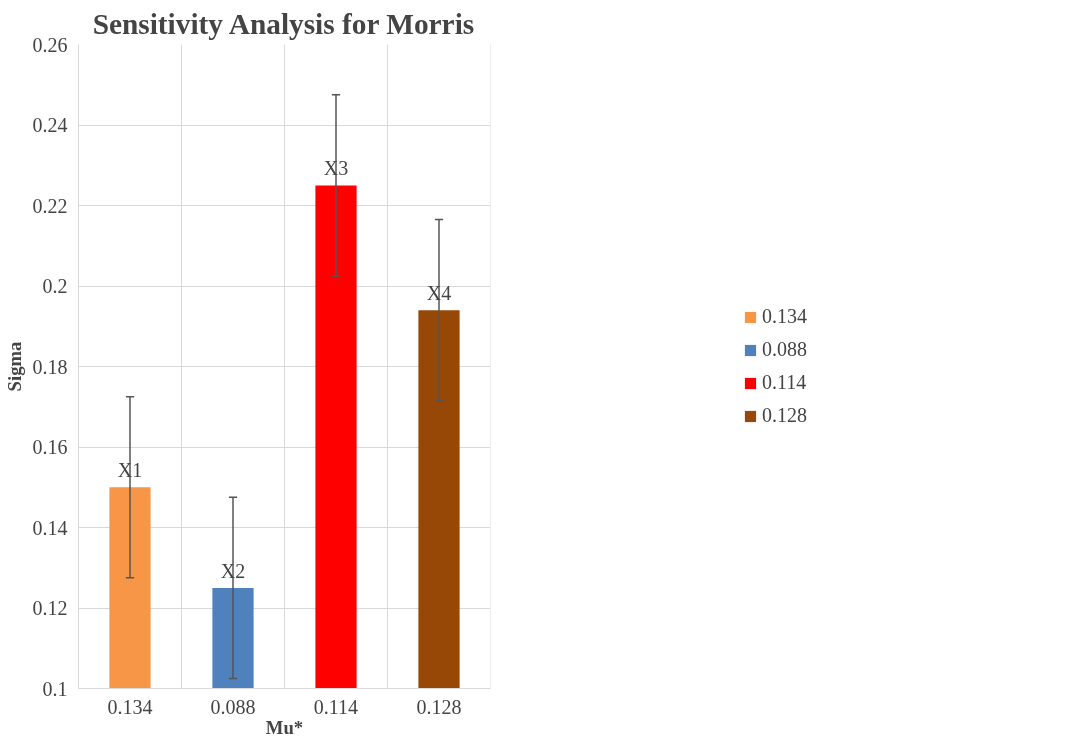 The width and height of the screenshot is (1071, 746). Describe the element at coordinates (50, 608) in the screenshot. I see `y-tick-label: 0.12` at that location.